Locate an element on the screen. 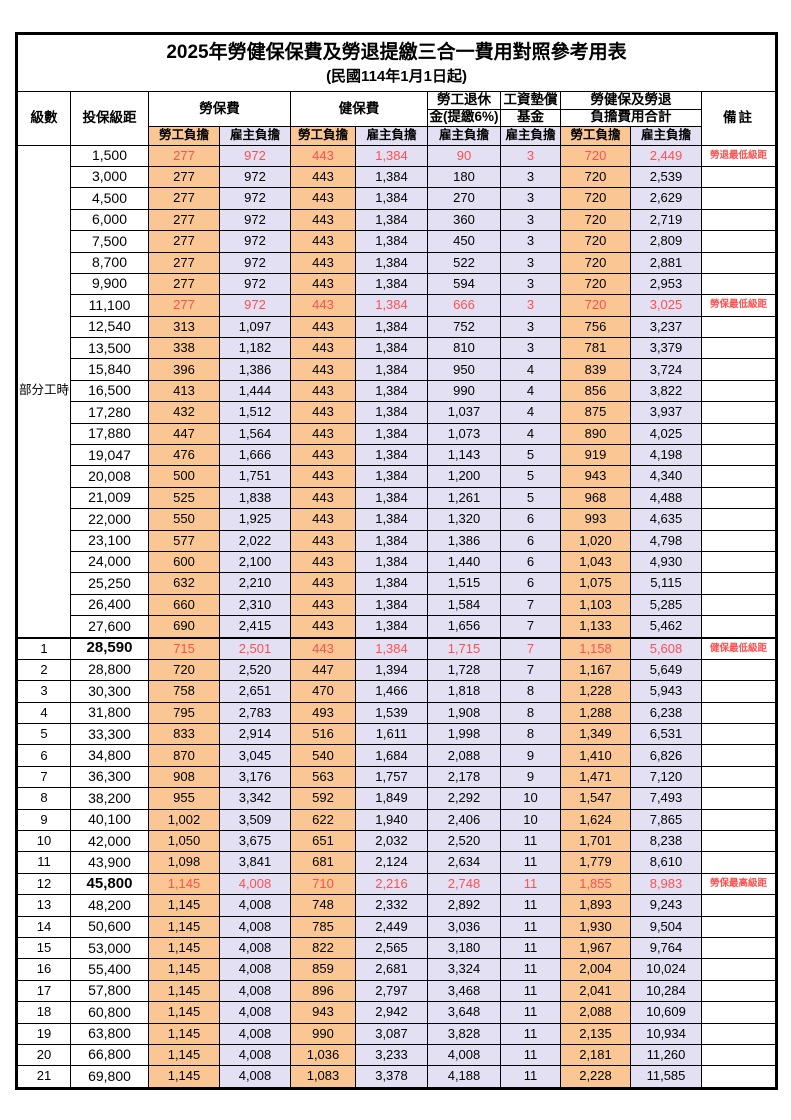 This screenshot has height=1120, width=791. total-employee-cell: 2,041 is located at coordinates (595, 991).